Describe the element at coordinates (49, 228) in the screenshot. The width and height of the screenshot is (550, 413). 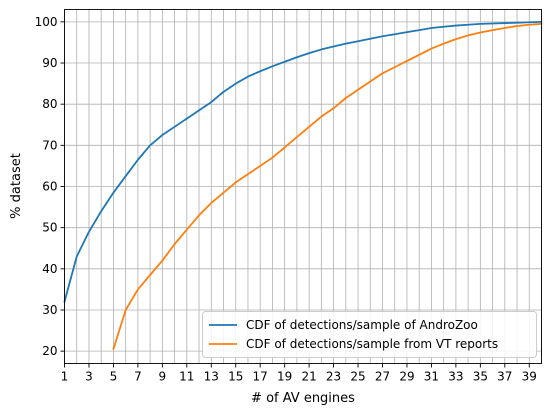
I see `y-tick-label: 50` at that location.